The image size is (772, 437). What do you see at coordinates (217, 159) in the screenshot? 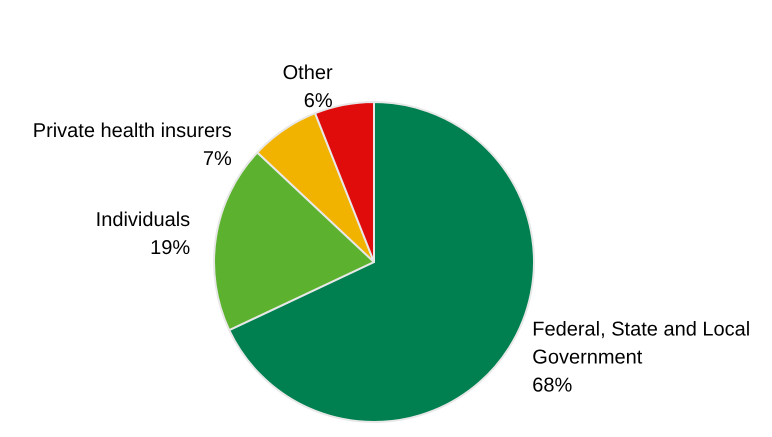
I see `data-label: 7%` at bounding box center [217, 159].